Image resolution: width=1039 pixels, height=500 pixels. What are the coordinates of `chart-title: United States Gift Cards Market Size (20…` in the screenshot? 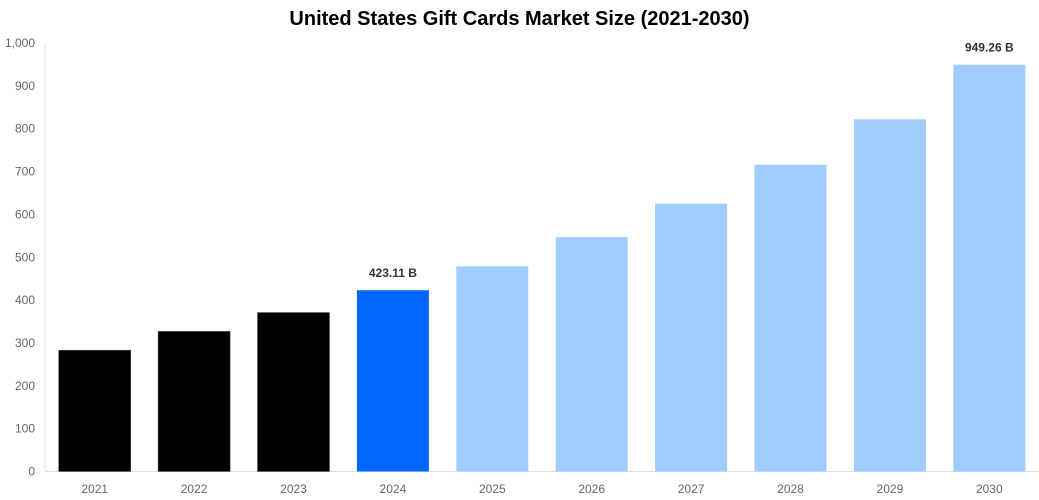 It's located at (519, 19).